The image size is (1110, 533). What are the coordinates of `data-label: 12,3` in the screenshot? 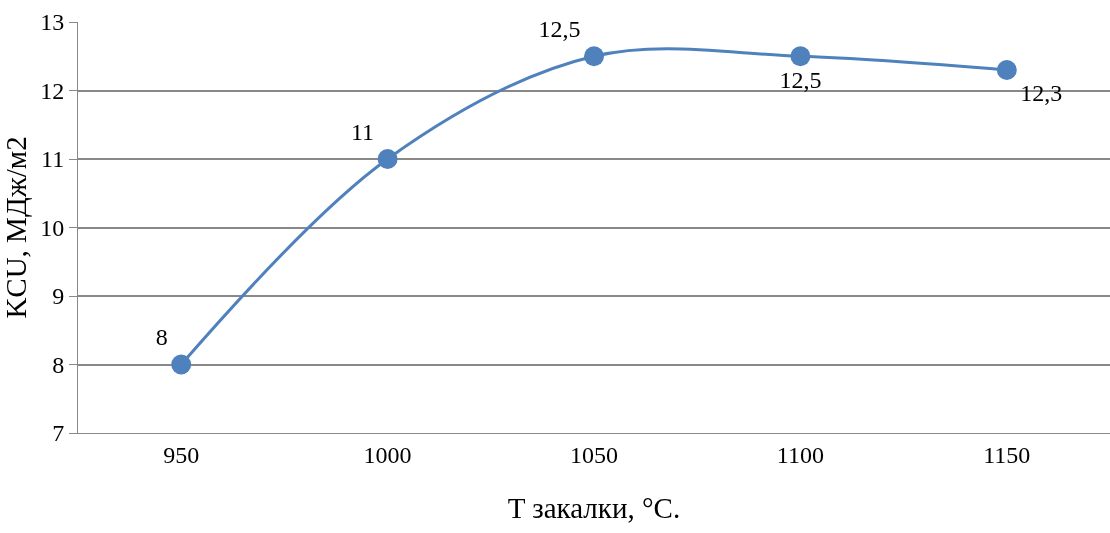 It's located at (1041, 93).